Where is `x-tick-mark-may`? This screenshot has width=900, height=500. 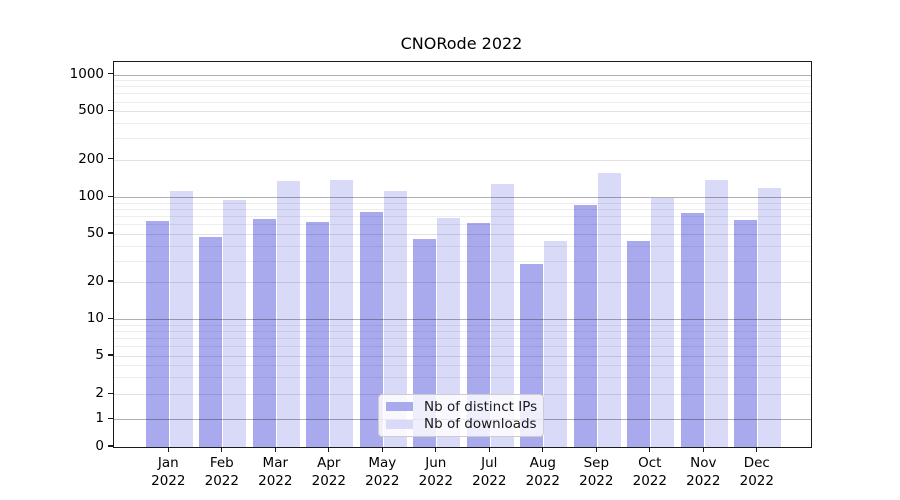 x-tick-mark-may is located at coordinates (382, 449).